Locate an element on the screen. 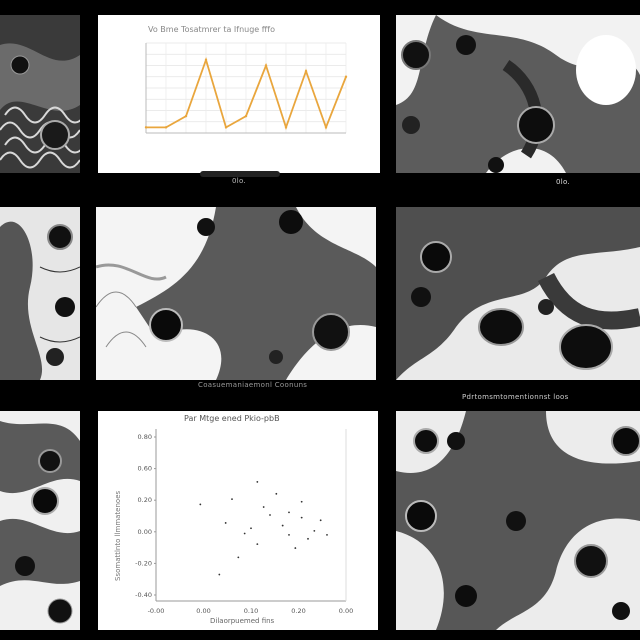  microscopy-tile-top-left is located at coordinates (40, 94).